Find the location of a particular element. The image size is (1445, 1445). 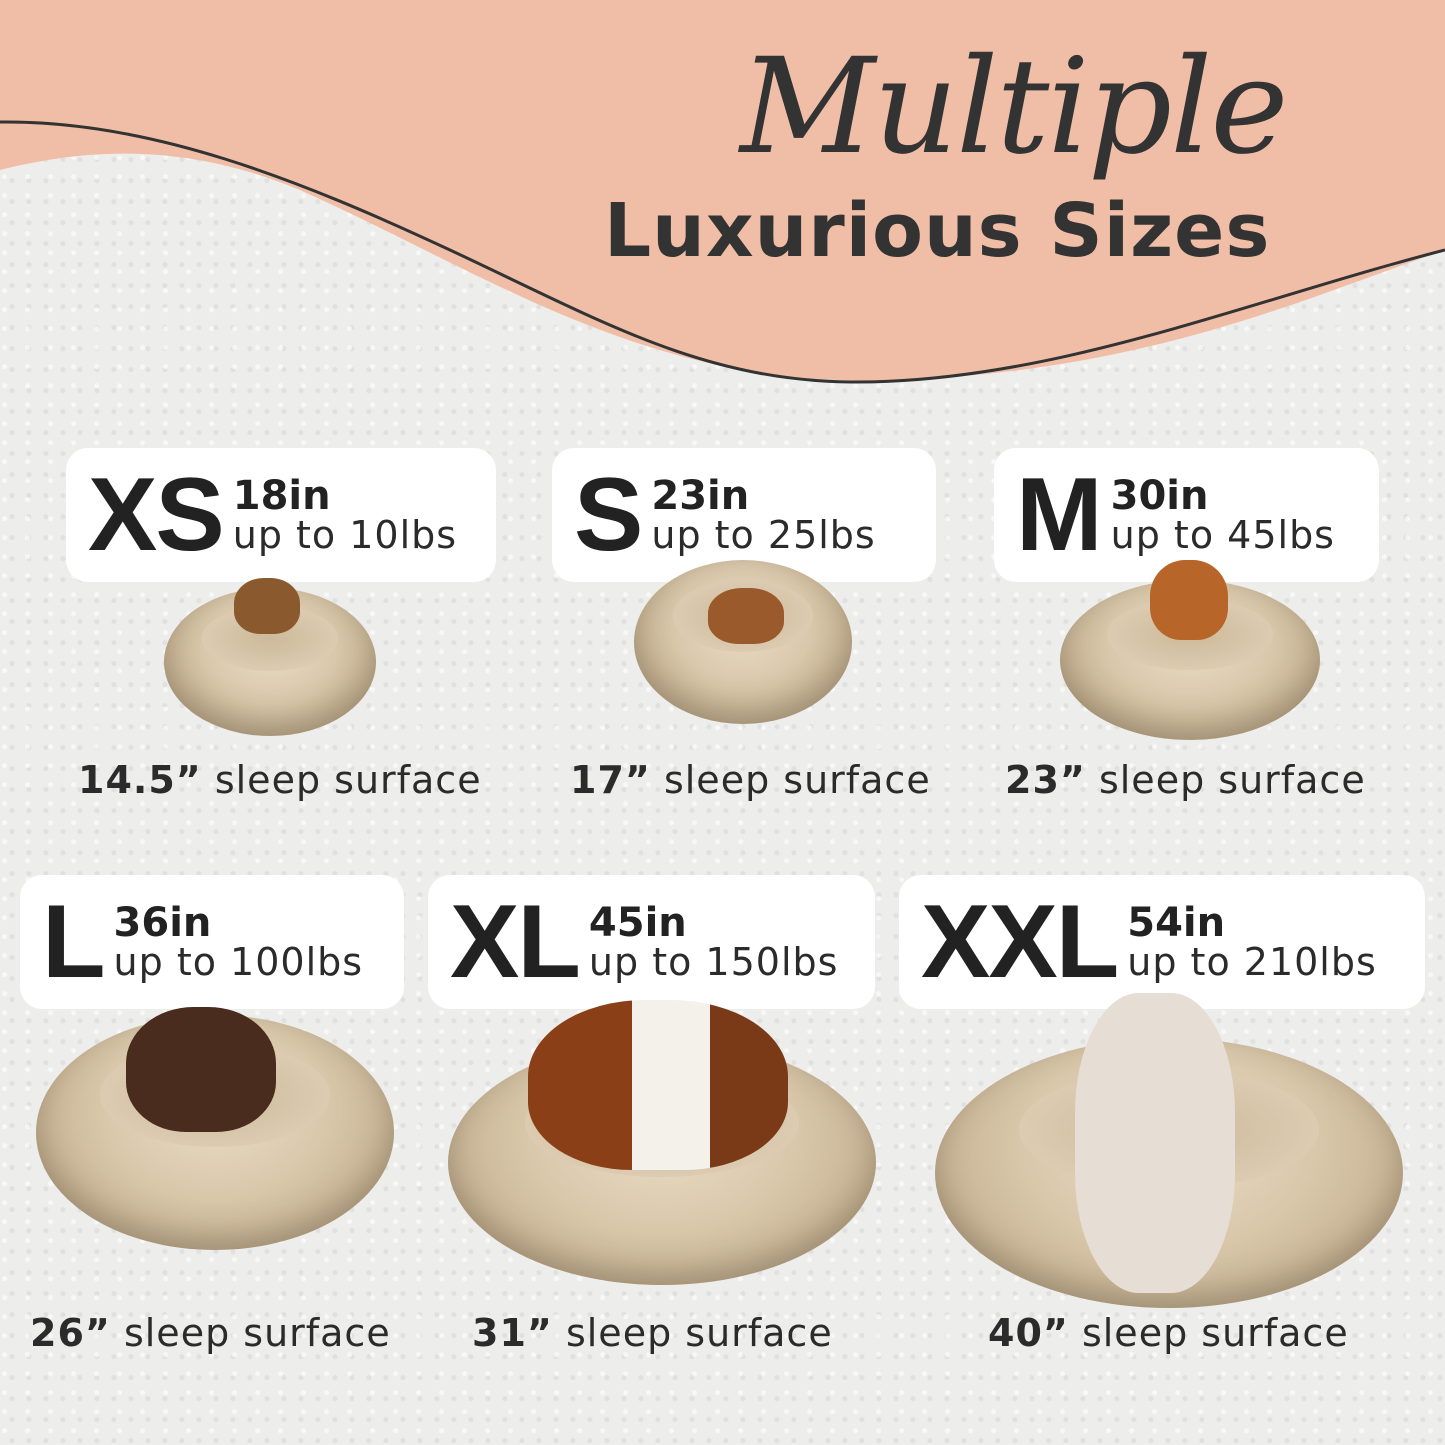

size-label: S is located at coordinates (608, 515).